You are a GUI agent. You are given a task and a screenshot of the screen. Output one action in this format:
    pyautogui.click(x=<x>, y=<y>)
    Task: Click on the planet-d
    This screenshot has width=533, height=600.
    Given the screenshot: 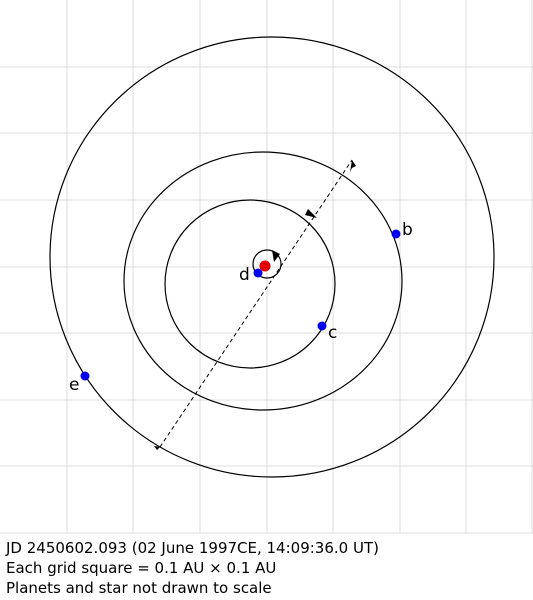 What is the action you would take?
    pyautogui.click(x=258, y=273)
    